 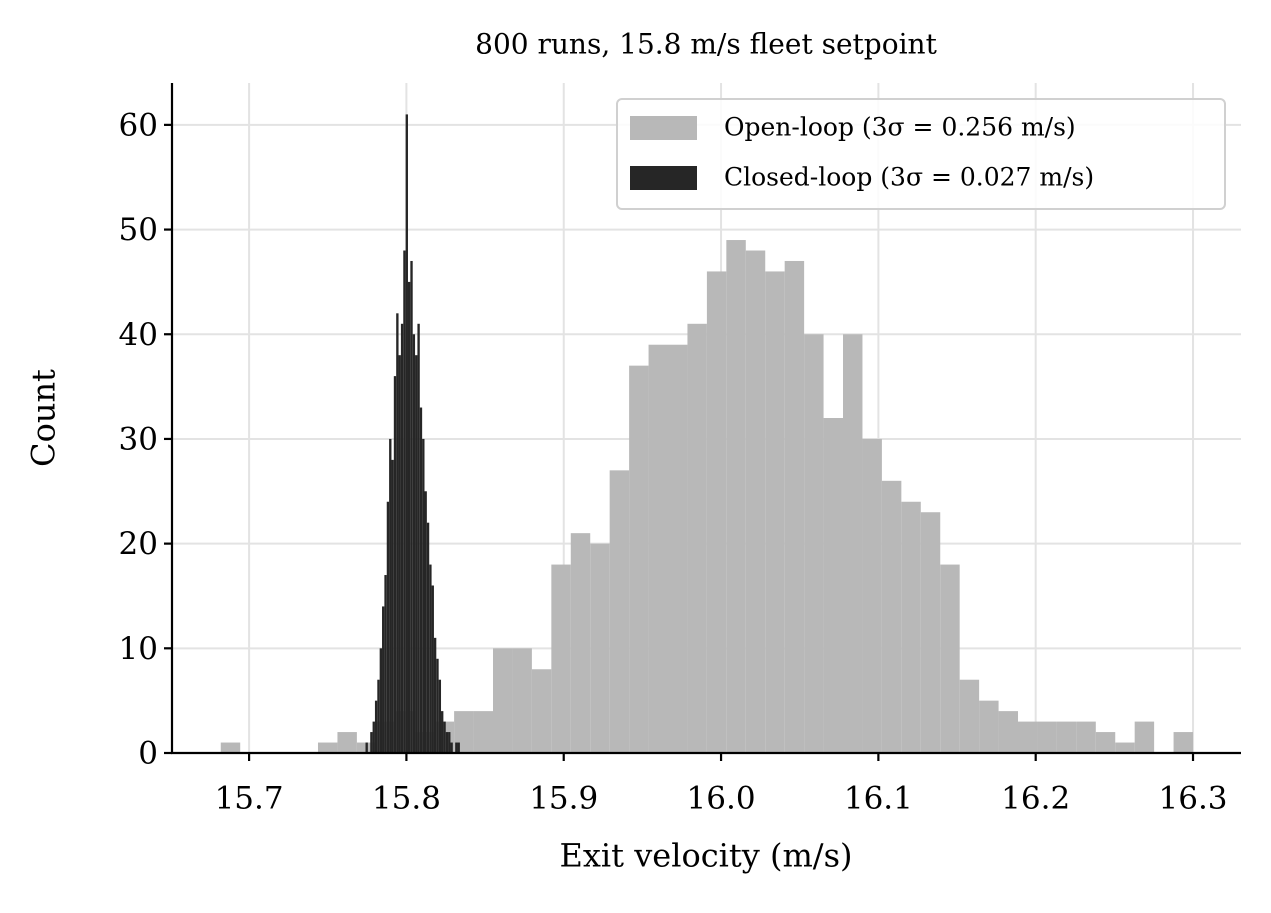 I want to click on legend-label: Closed-loop (3σ = 0.027 m/s), so click(x=909, y=177).